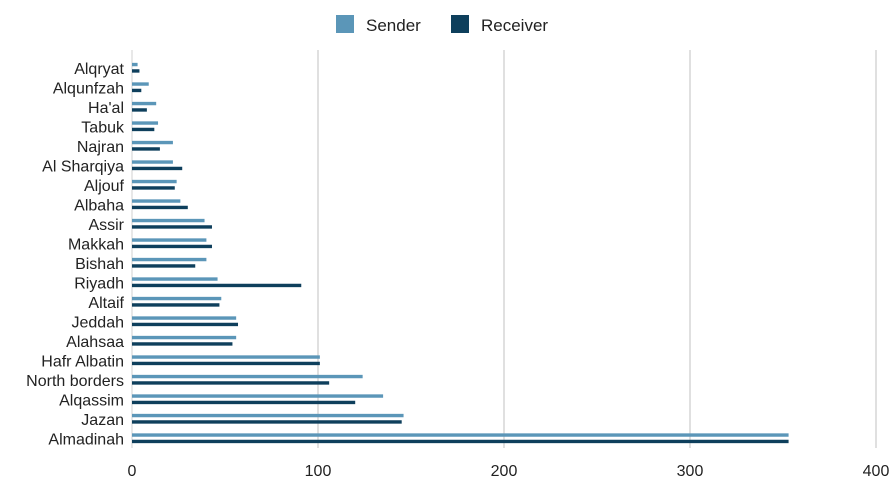 The height and width of the screenshot is (478, 893). Describe the element at coordinates (184, 318) in the screenshot. I see `bar-sender-jeddah` at that location.